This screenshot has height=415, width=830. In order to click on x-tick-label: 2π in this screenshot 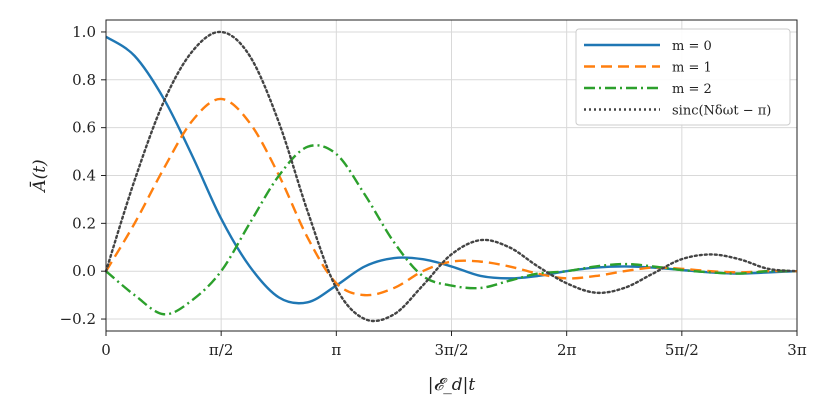, I will do `click(567, 350)`.